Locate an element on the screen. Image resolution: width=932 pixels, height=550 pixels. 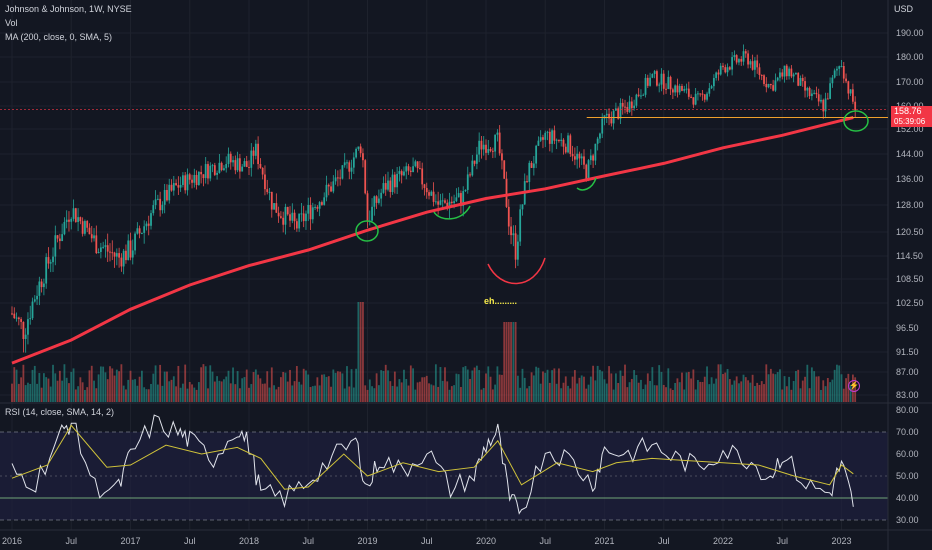
covid-dip-curve is located at coordinates (516, 271).